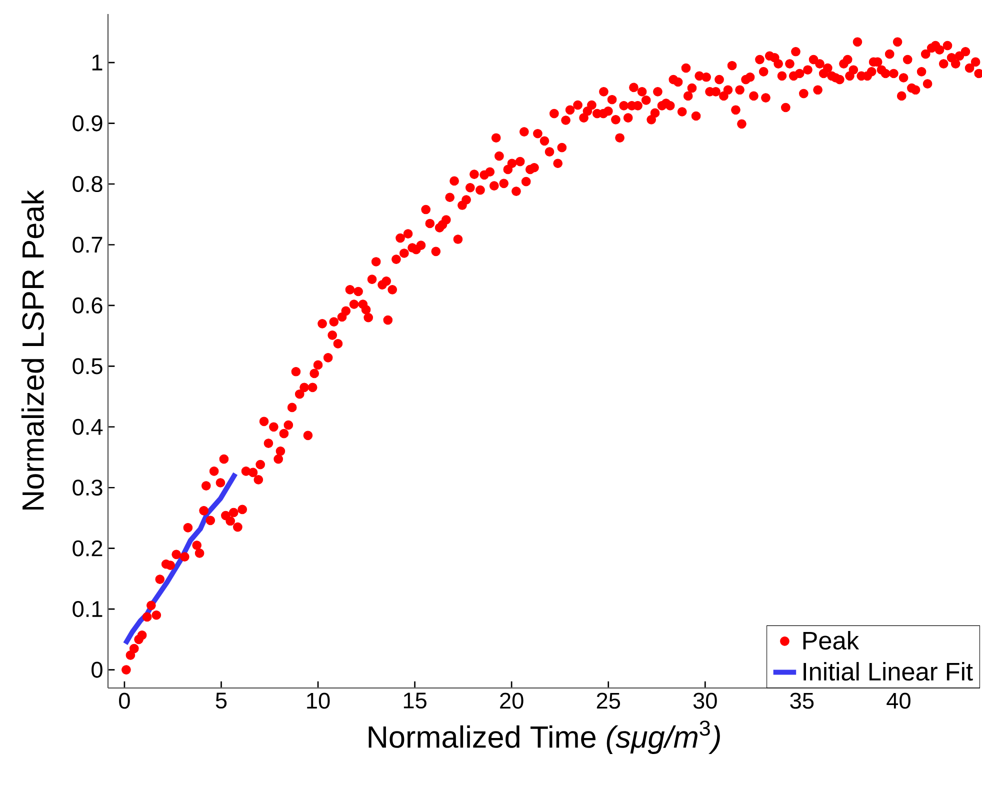 The height and width of the screenshot is (786, 982). What do you see at coordinates (87, 184) in the screenshot?
I see `y-tick-label: 0.8` at bounding box center [87, 184].